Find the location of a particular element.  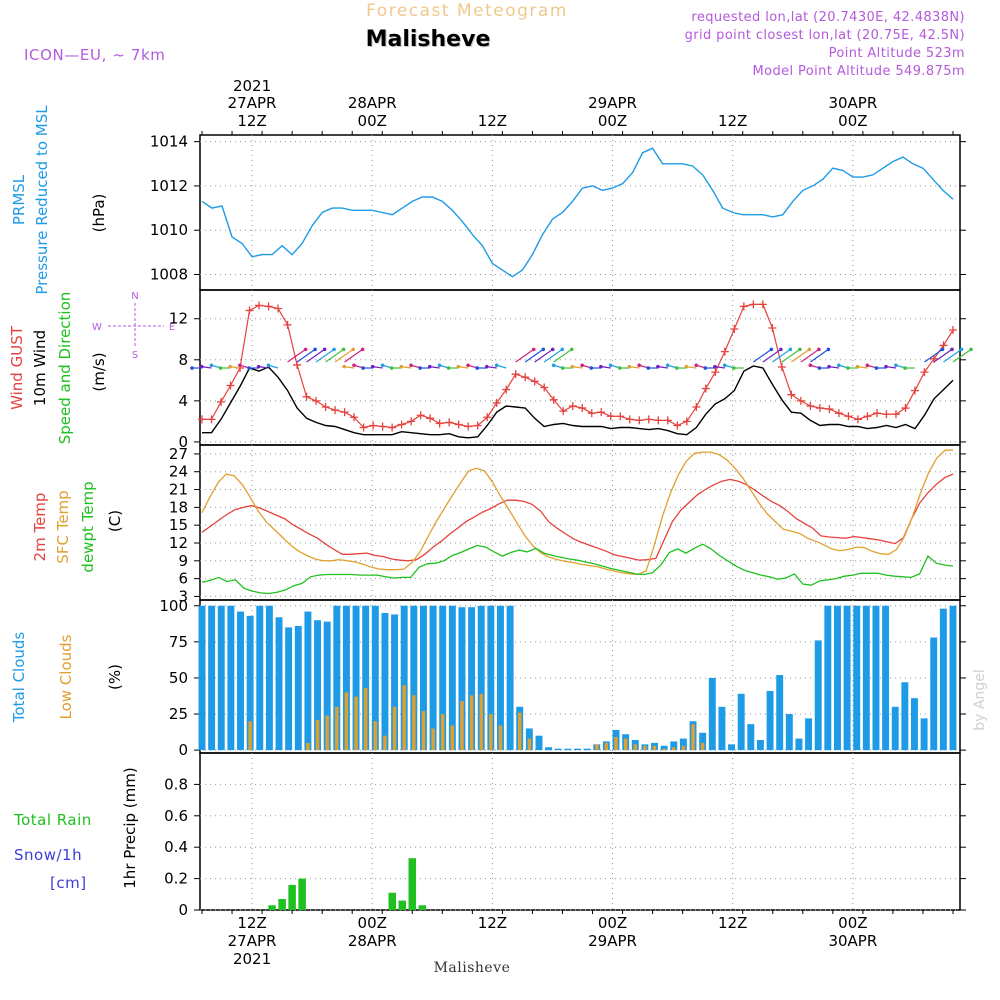

y-tick-label: 18 is located at coordinates (178, 507).